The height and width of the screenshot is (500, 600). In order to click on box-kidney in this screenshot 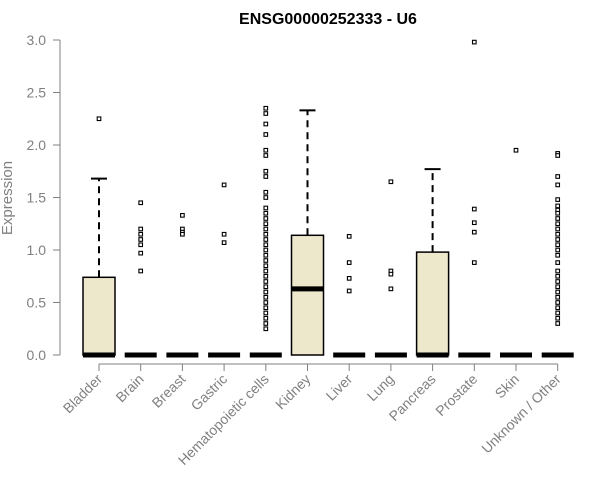, I will do `click(307, 232)`.